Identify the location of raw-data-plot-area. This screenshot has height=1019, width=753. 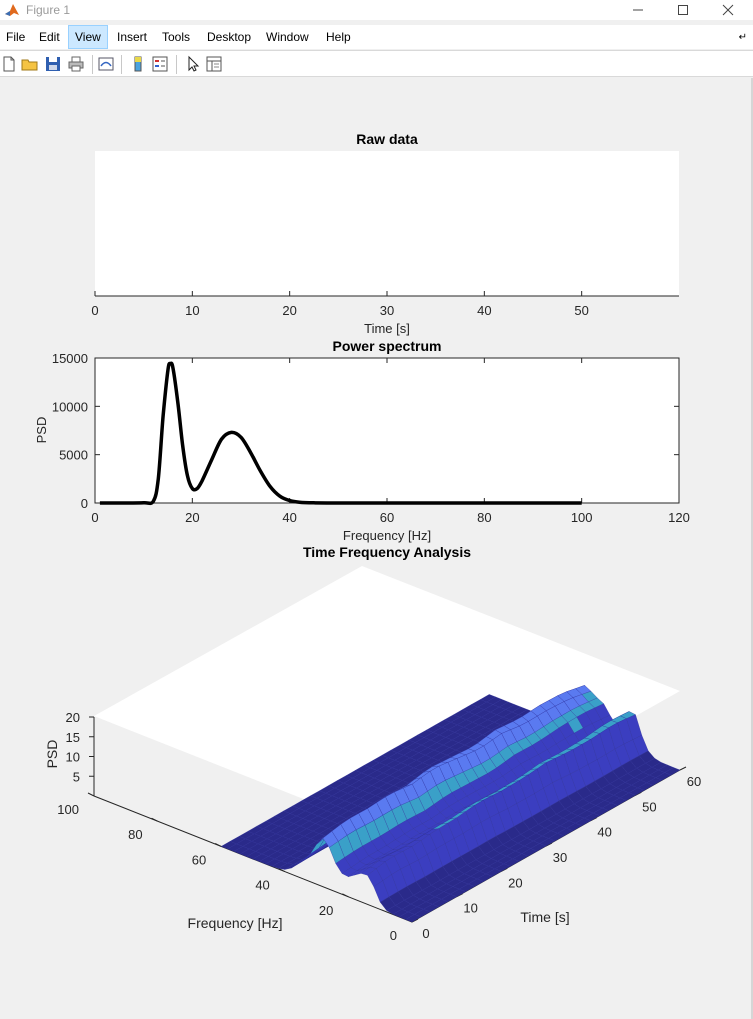
(387, 223).